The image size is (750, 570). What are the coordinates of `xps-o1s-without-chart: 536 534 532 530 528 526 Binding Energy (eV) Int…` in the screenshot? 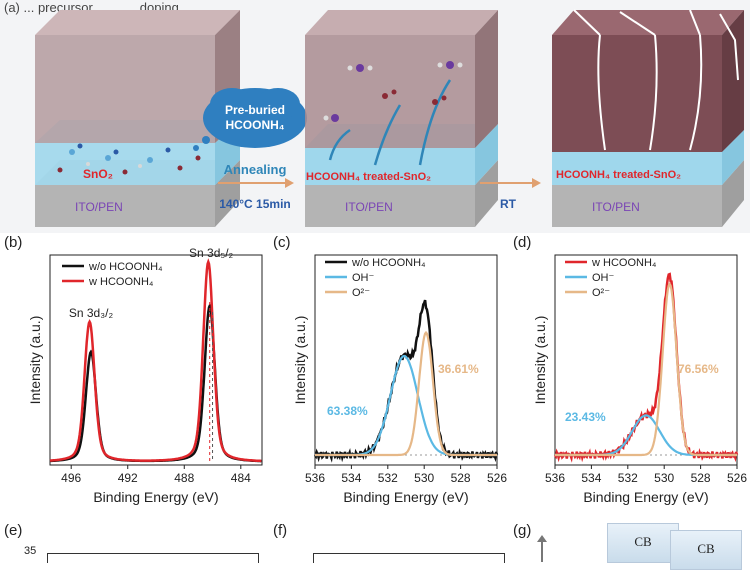 It's located at (399, 379).